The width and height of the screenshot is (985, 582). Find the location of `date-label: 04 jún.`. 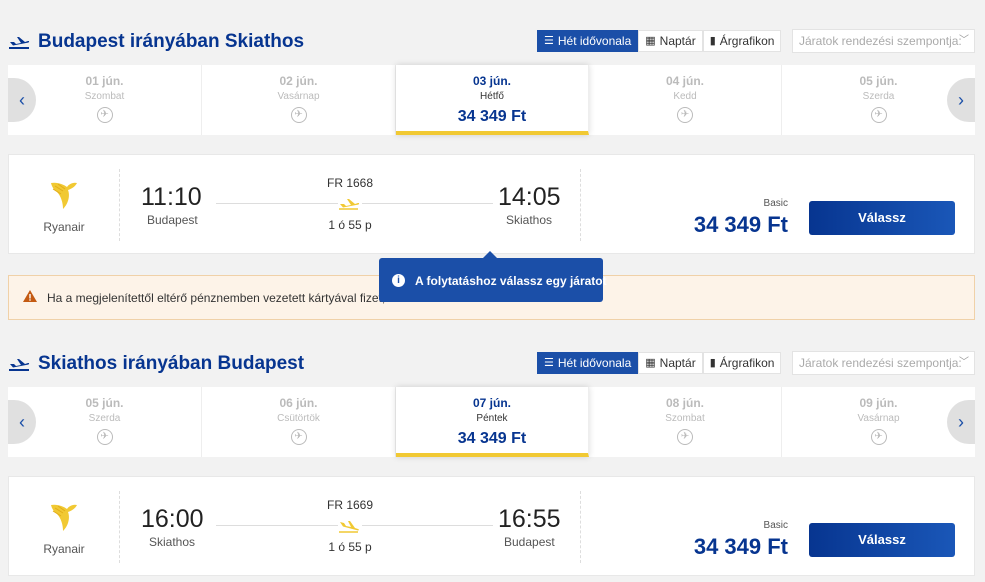

date-label: 04 jún. is located at coordinates (684, 81).